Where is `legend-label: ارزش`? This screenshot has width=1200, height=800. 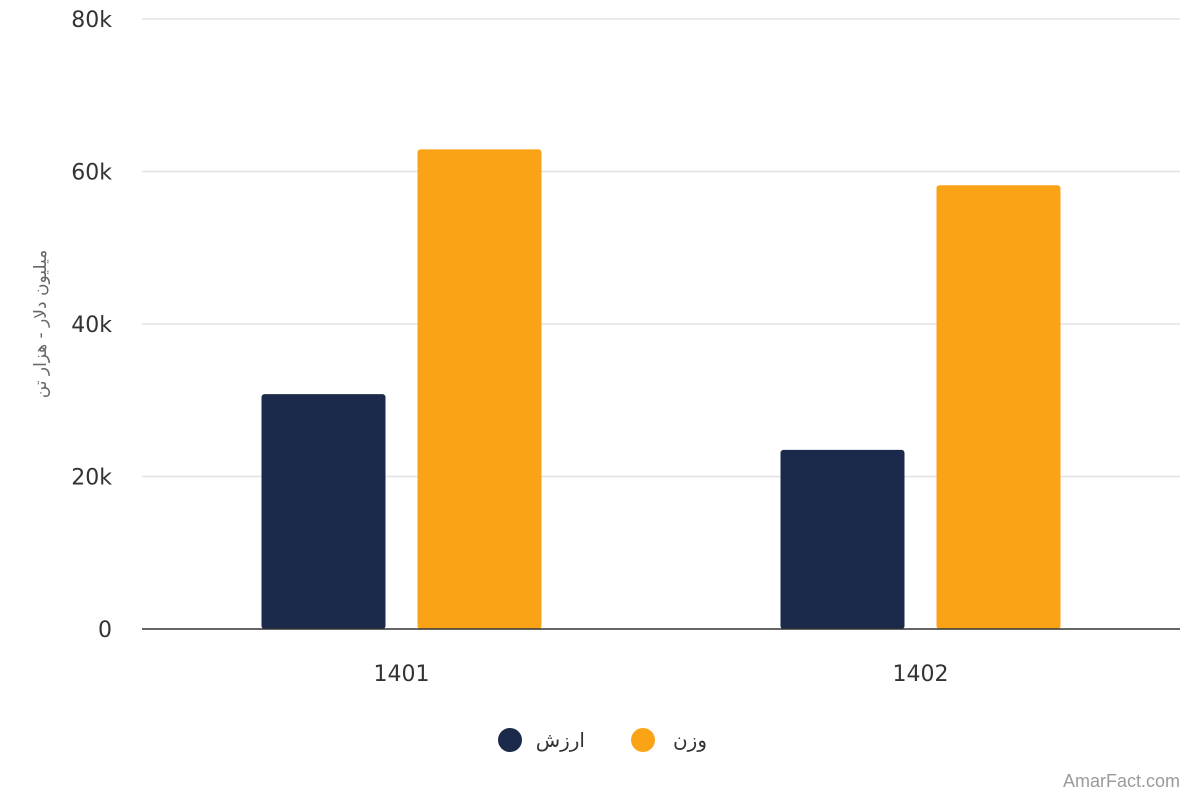
legend-label: ارزش is located at coordinates (560, 740).